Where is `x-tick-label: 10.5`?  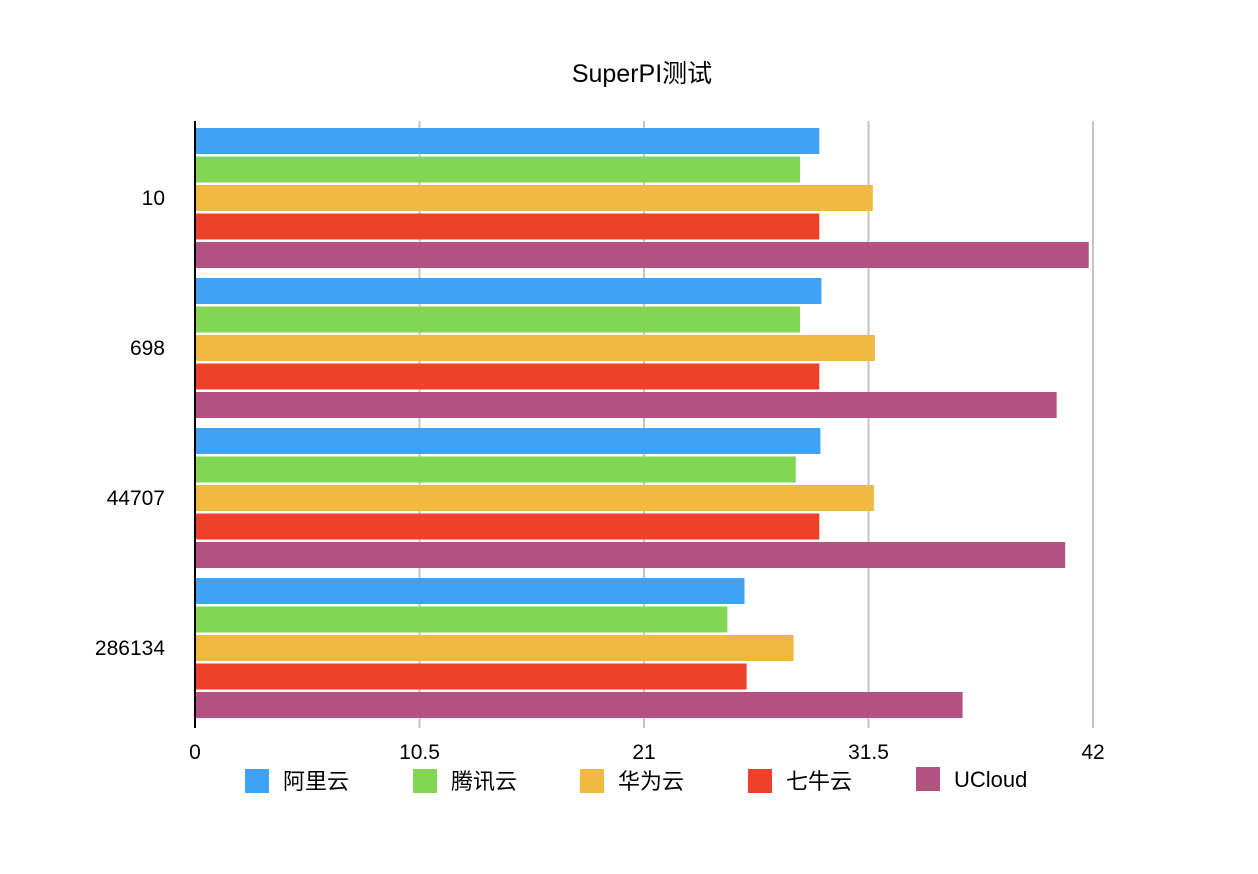 x-tick-label: 10.5 is located at coordinates (419, 752).